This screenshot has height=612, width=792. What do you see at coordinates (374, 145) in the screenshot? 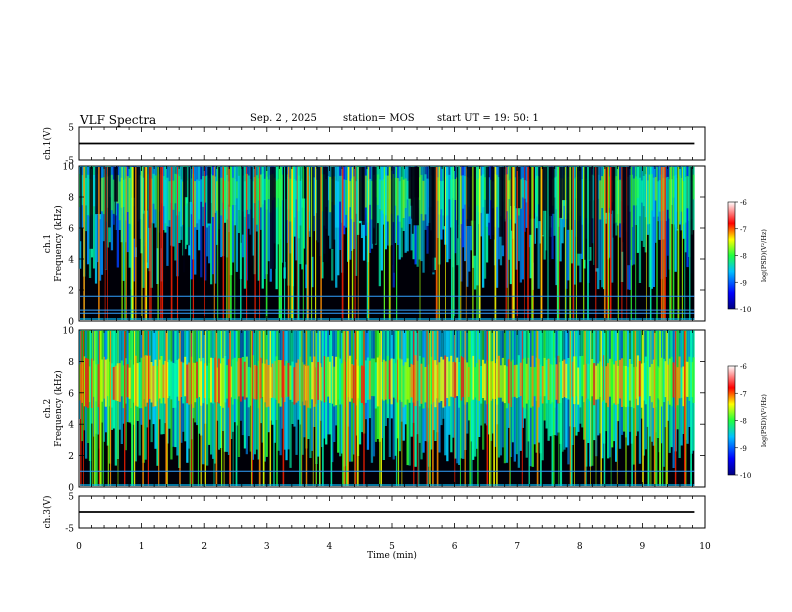
I see `ch1-waveform-panel: 5 -5 ch.1(V)` at bounding box center [374, 145].